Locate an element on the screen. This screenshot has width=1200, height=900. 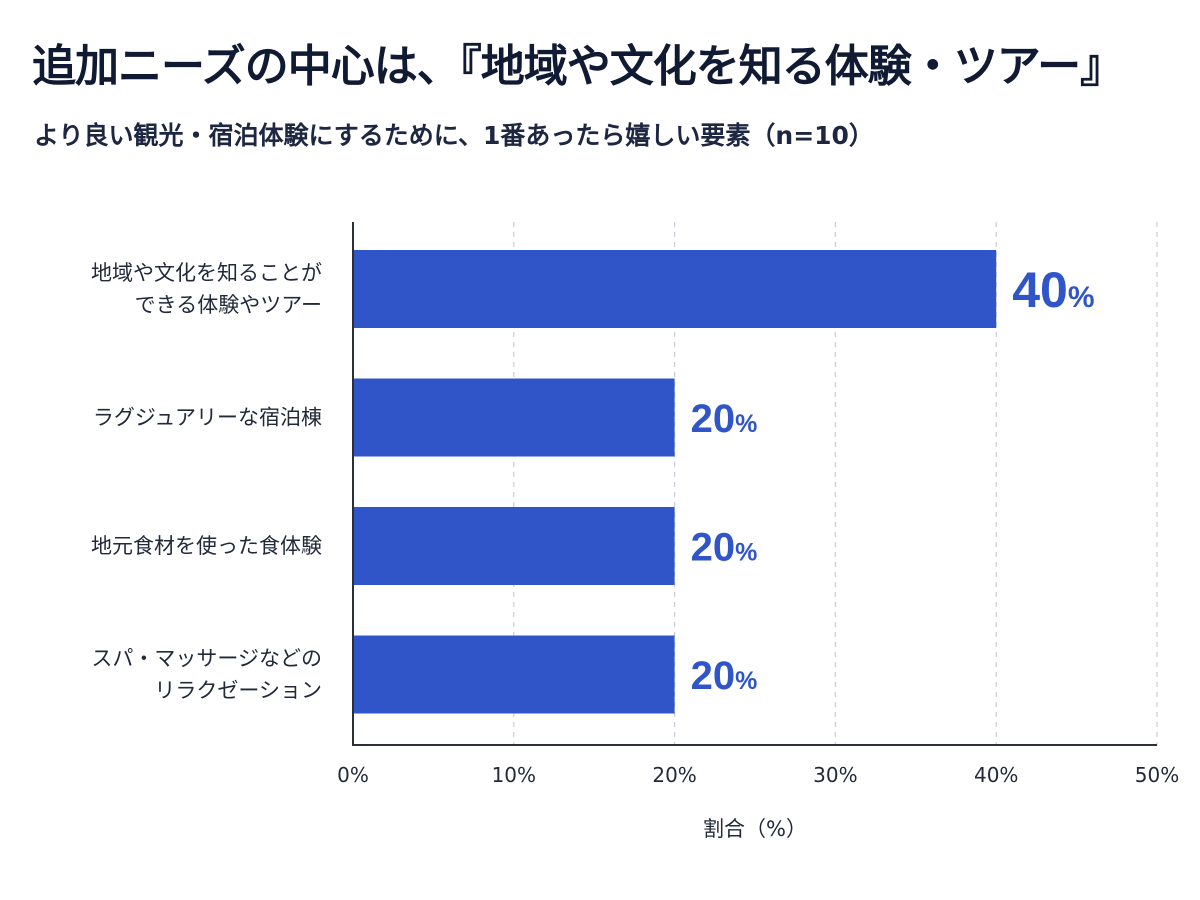
value-label-1: 20% is located at coordinates (724, 419).